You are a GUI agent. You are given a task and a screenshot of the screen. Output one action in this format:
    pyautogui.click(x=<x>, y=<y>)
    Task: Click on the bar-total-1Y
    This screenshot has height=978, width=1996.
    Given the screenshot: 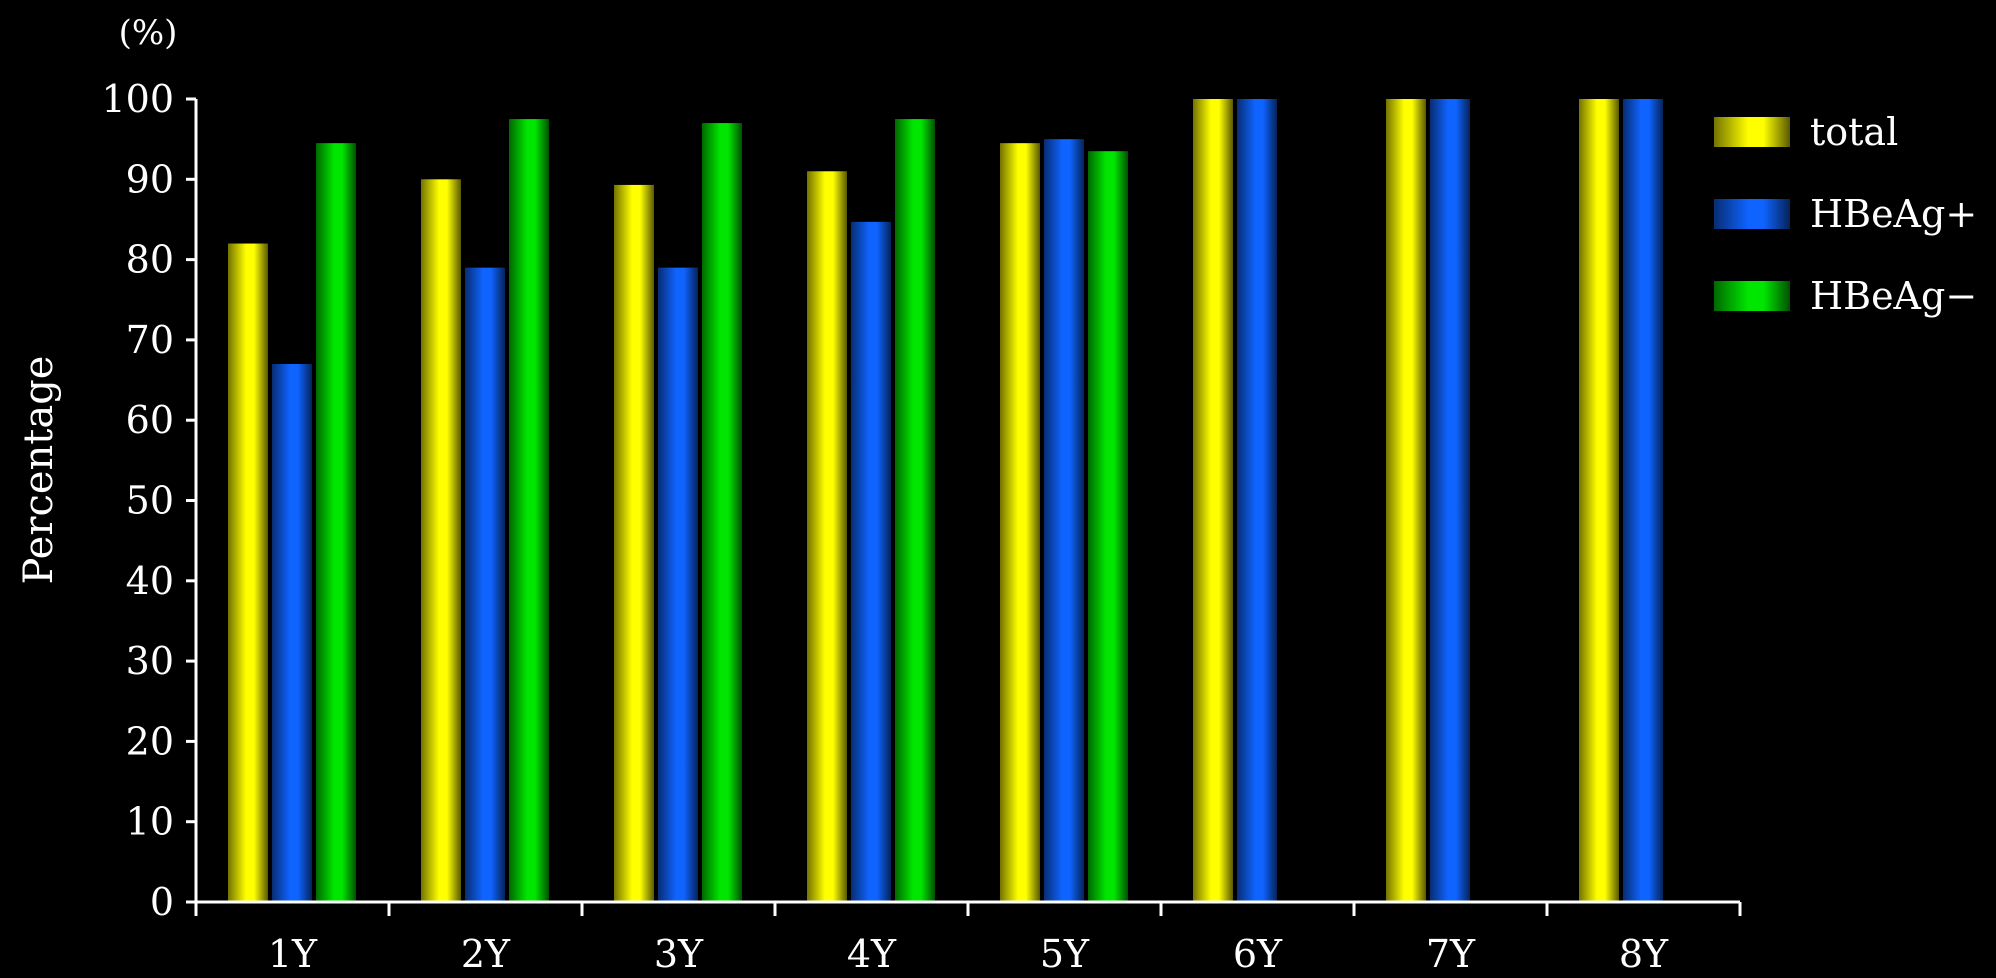 What is the action you would take?
    pyautogui.click(x=248, y=573)
    